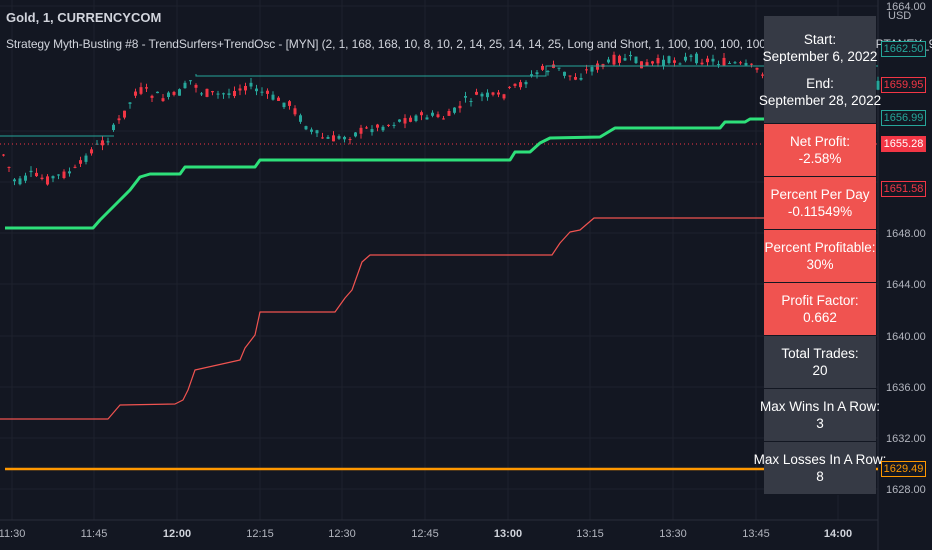  What do you see at coordinates (838, 534) in the screenshot?
I see `time-tick-label: 14:00` at bounding box center [838, 534].